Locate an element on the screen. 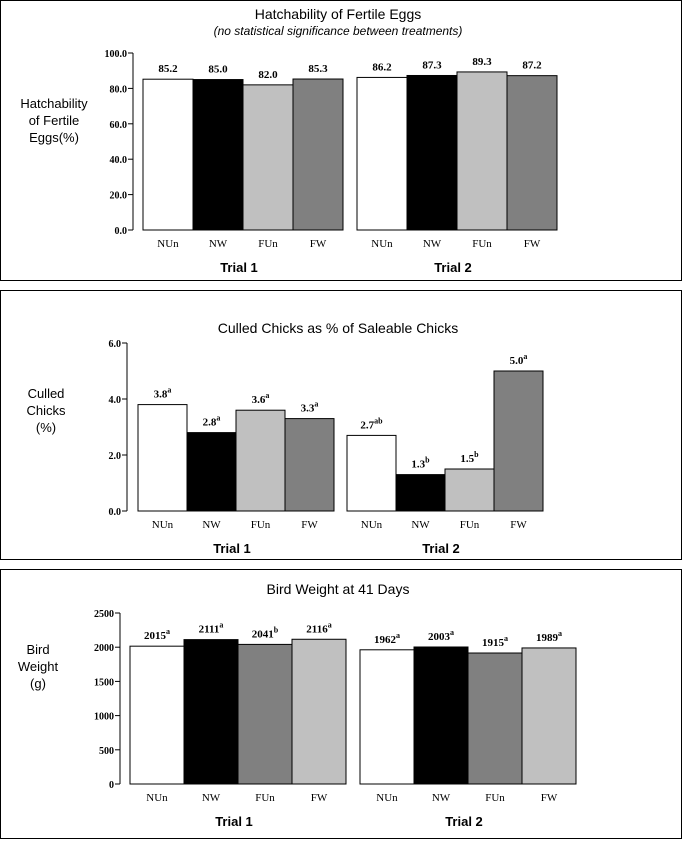  data-label: 86.2 is located at coordinates (382, 67).